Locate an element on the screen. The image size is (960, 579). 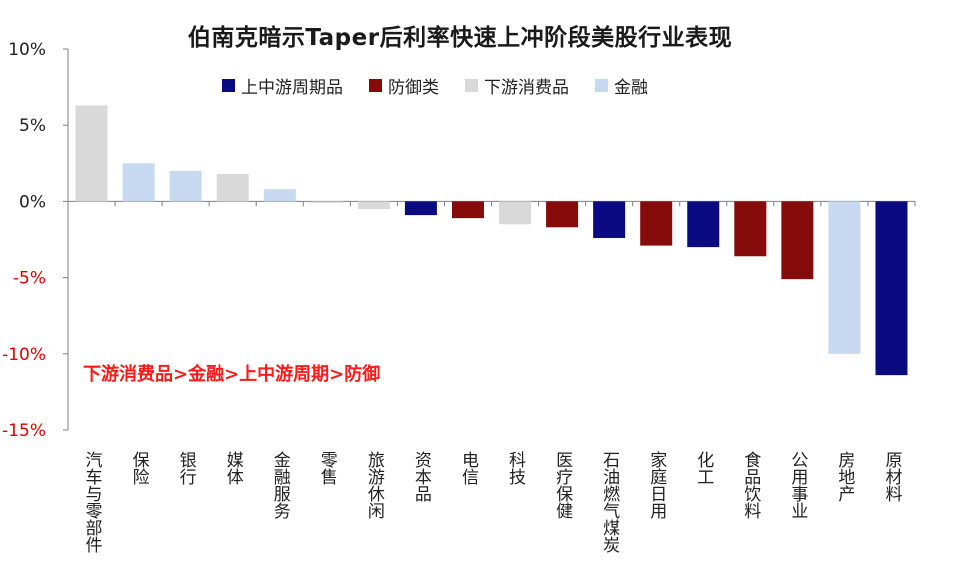
legend-item-consumer: 下游消费品 is located at coordinates (517, 85).